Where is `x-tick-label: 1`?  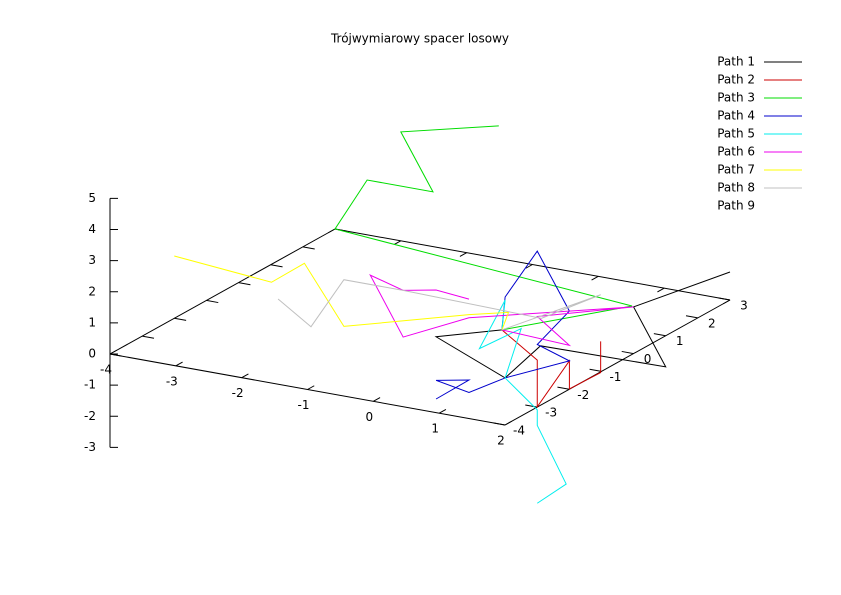 x-tick-label: 1 is located at coordinates (435, 429).